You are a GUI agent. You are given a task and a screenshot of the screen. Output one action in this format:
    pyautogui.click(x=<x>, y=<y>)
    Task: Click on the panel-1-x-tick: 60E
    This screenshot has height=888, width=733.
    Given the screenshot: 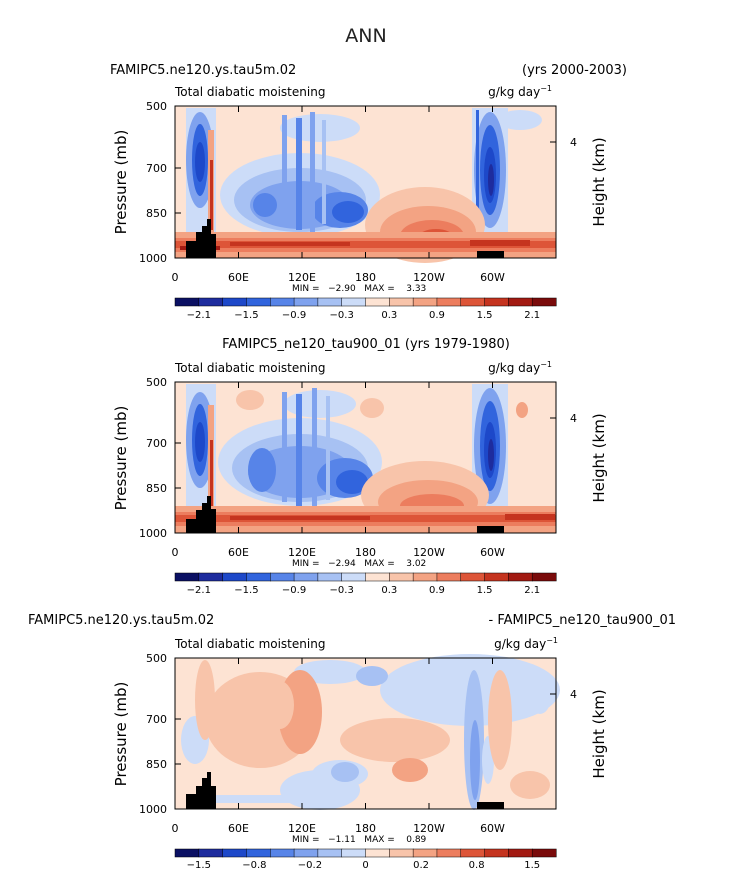 What is the action you would take?
    pyautogui.click(x=238, y=277)
    